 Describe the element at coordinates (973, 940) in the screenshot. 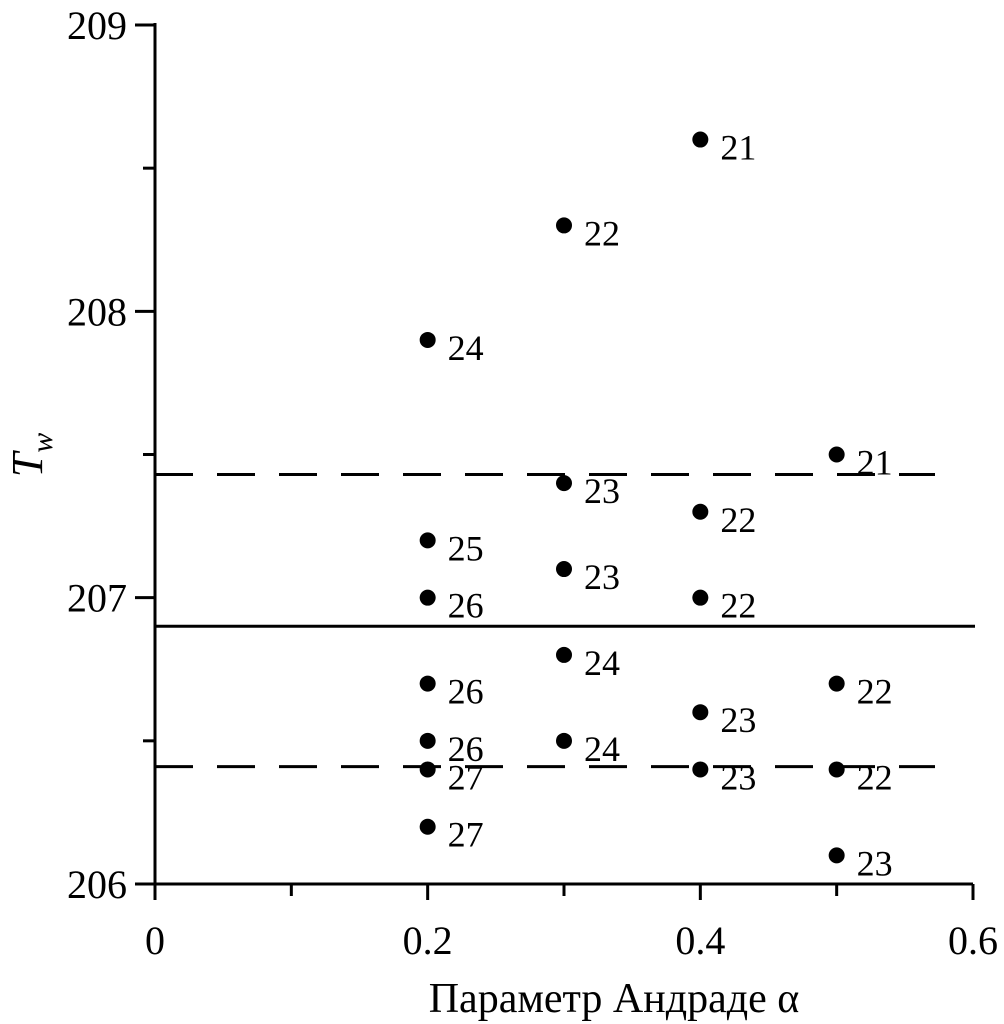

I see `x-tick-label: 0.6` at that location.